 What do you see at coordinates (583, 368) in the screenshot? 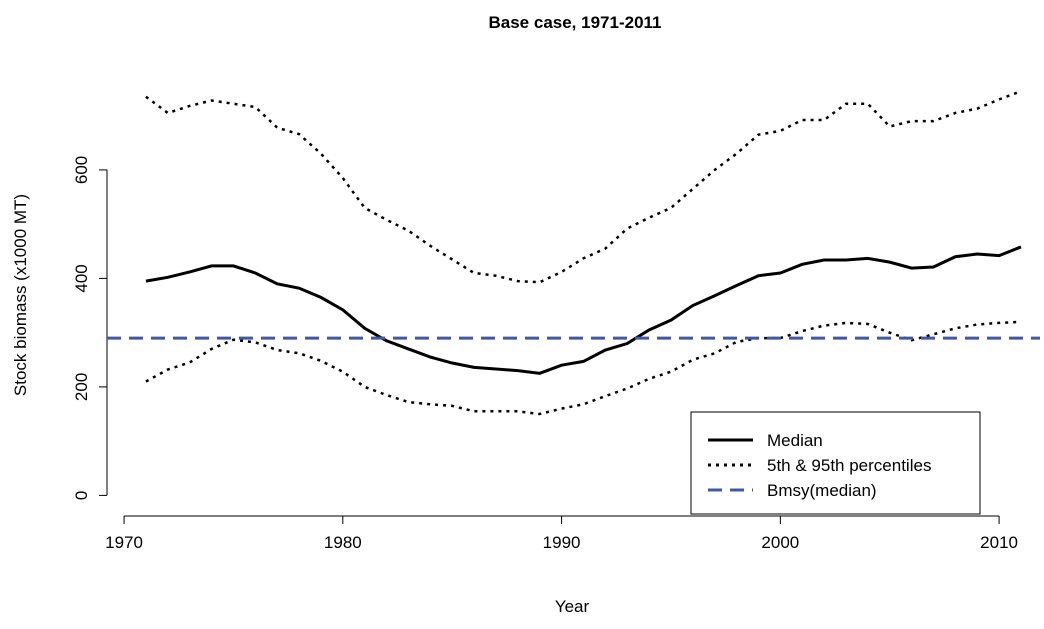
I see `series-line` at bounding box center [583, 368].